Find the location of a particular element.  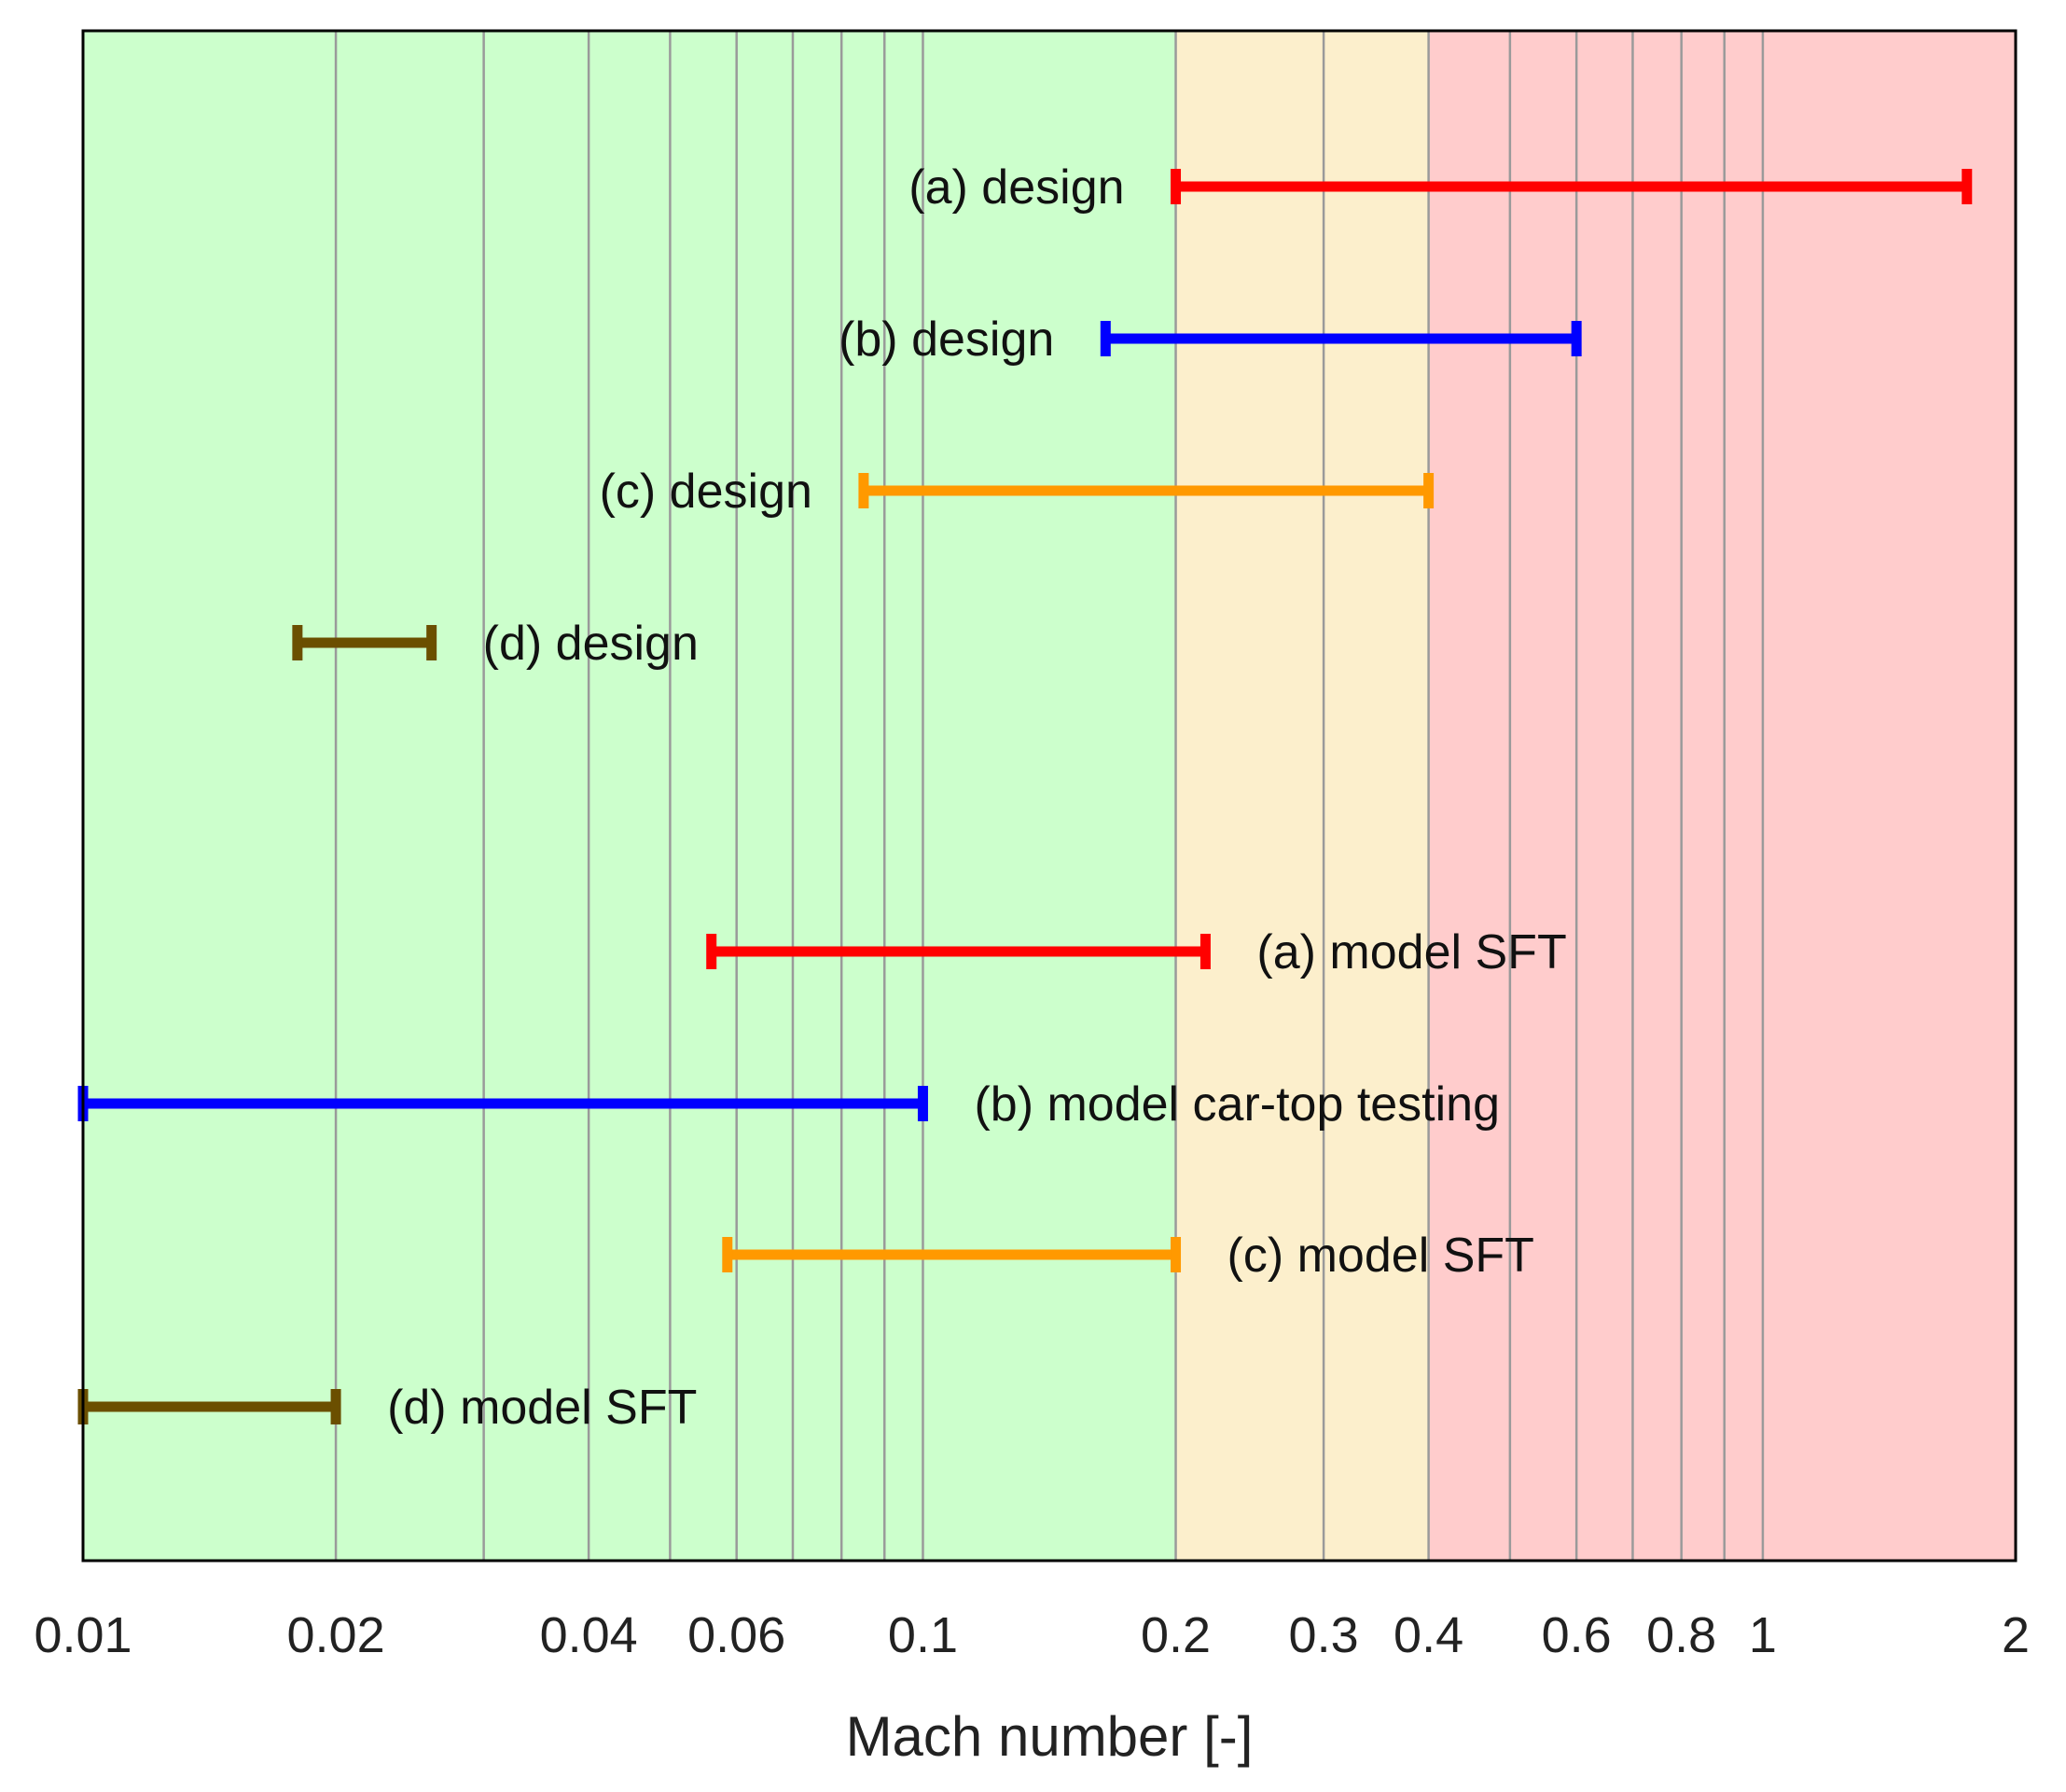

range-bar: (a) design is located at coordinates (1440, 187).